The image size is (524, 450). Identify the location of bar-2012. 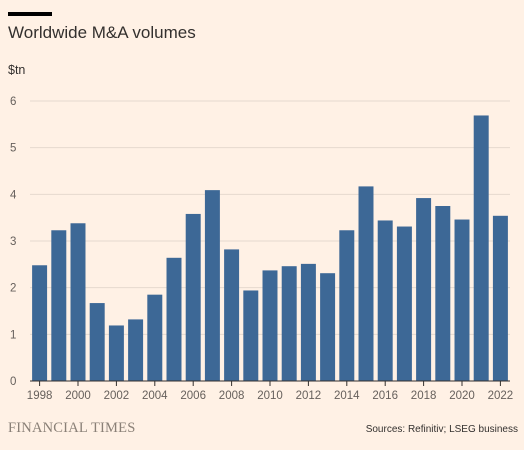
(308, 322).